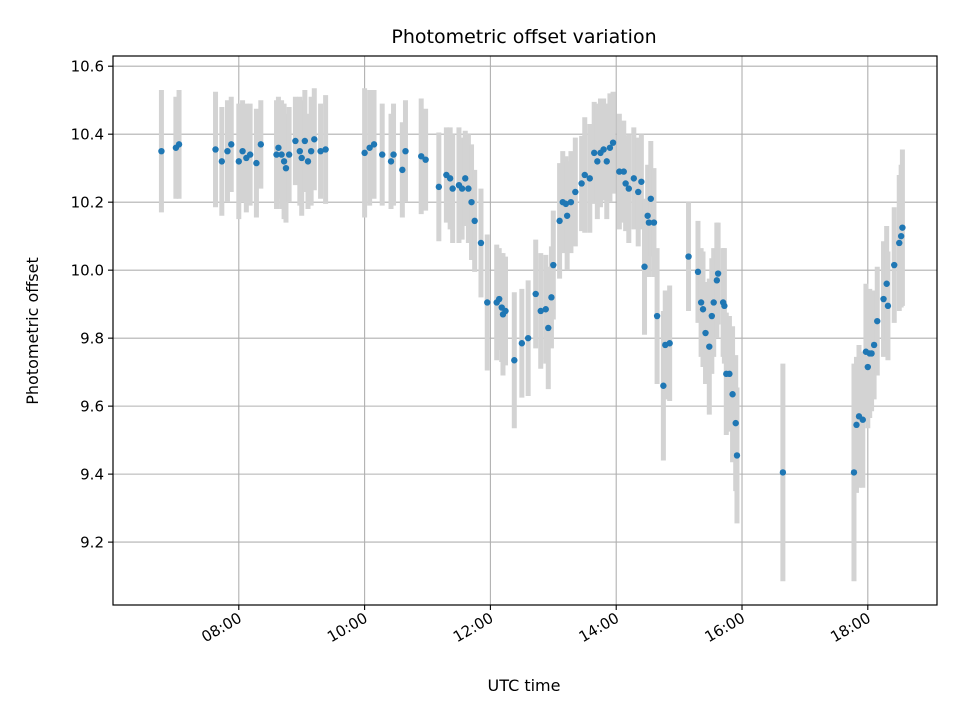 This screenshot has width=960, height=720. I want to click on y-tick-label: 10.6, so click(87, 67).